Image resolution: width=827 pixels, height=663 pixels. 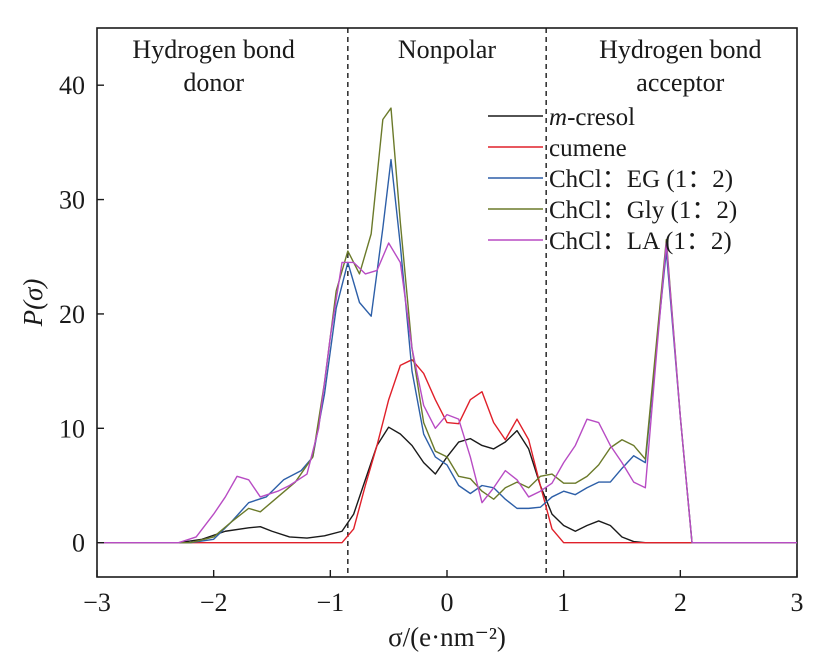 What do you see at coordinates (447, 49) in the screenshot?
I see `region-label-1: Nonpolar` at bounding box center [447, 49].